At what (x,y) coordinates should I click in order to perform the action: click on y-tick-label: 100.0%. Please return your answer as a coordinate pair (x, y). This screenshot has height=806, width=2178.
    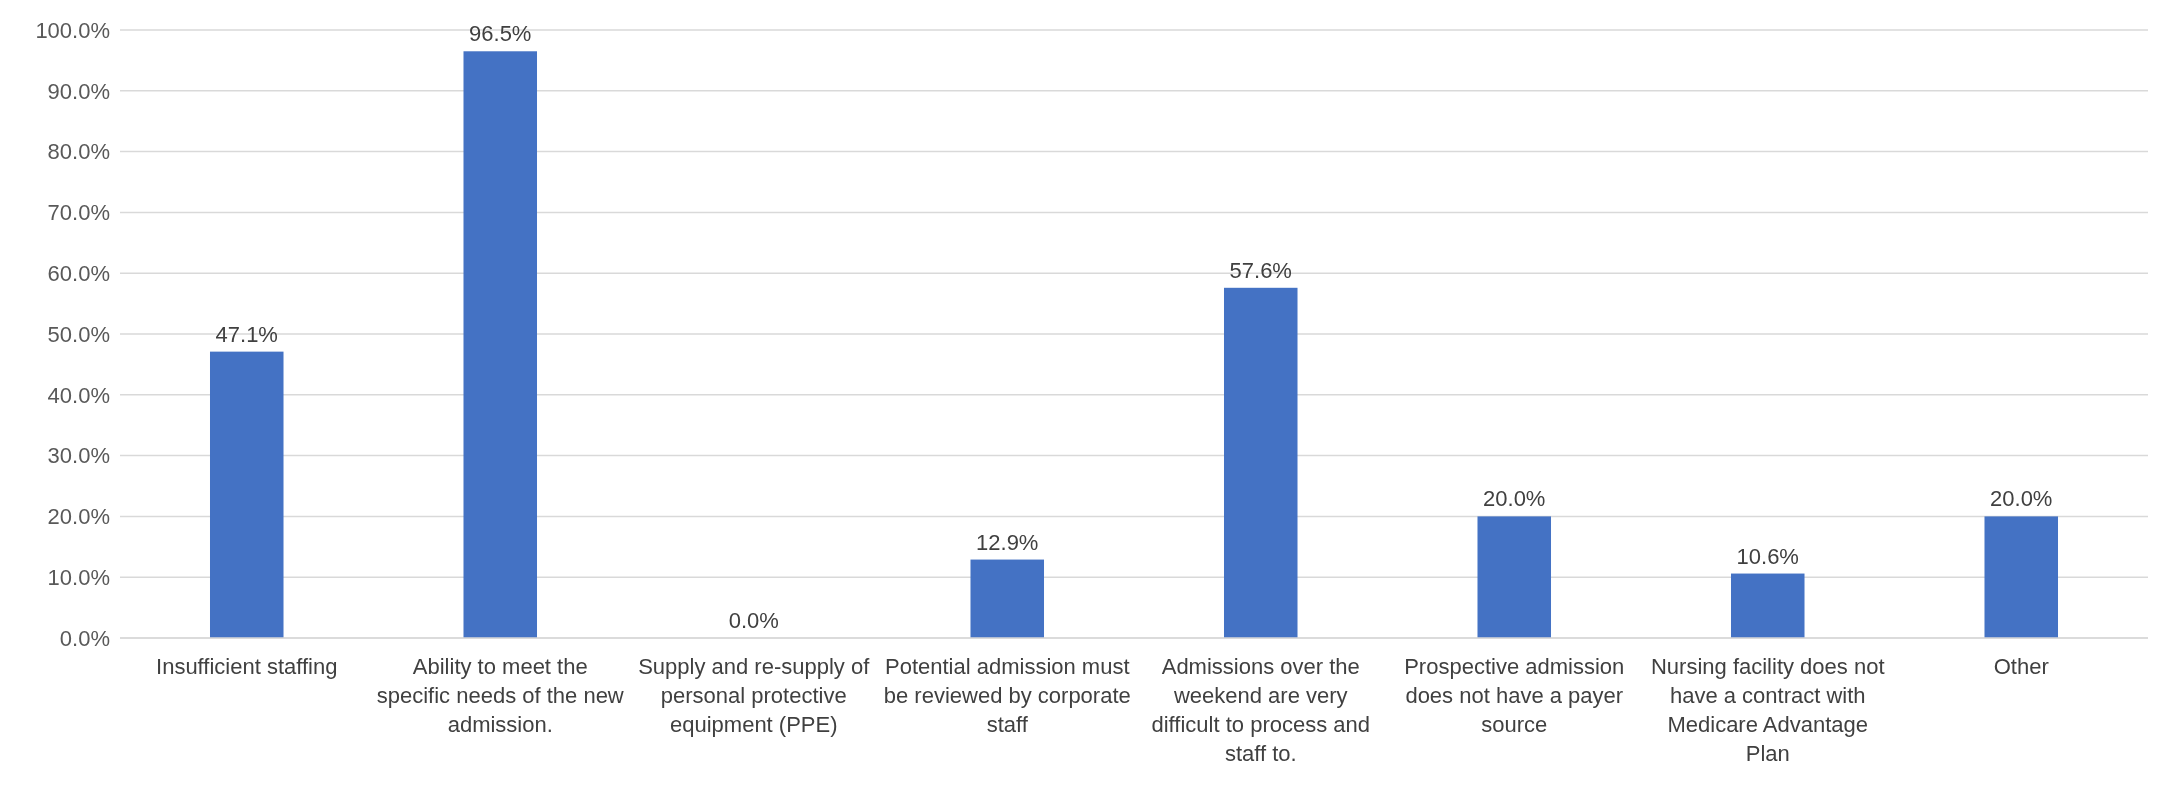
    Looking at the image, I should click on (72, 30).